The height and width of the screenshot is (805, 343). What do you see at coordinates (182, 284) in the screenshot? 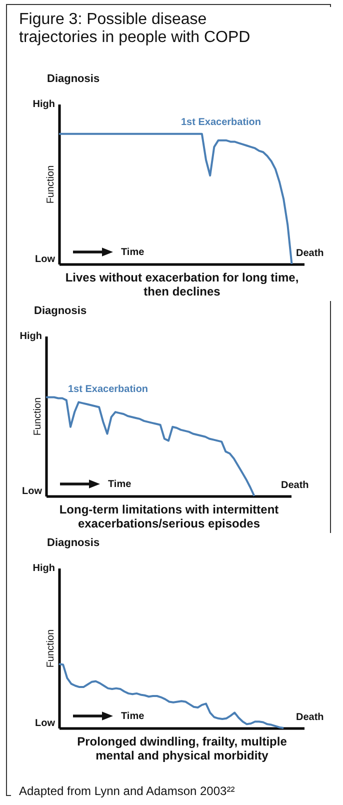
I see `x-axis-title: Lives without exacerbation for long time, then declines` at bounding box center [182, 284].